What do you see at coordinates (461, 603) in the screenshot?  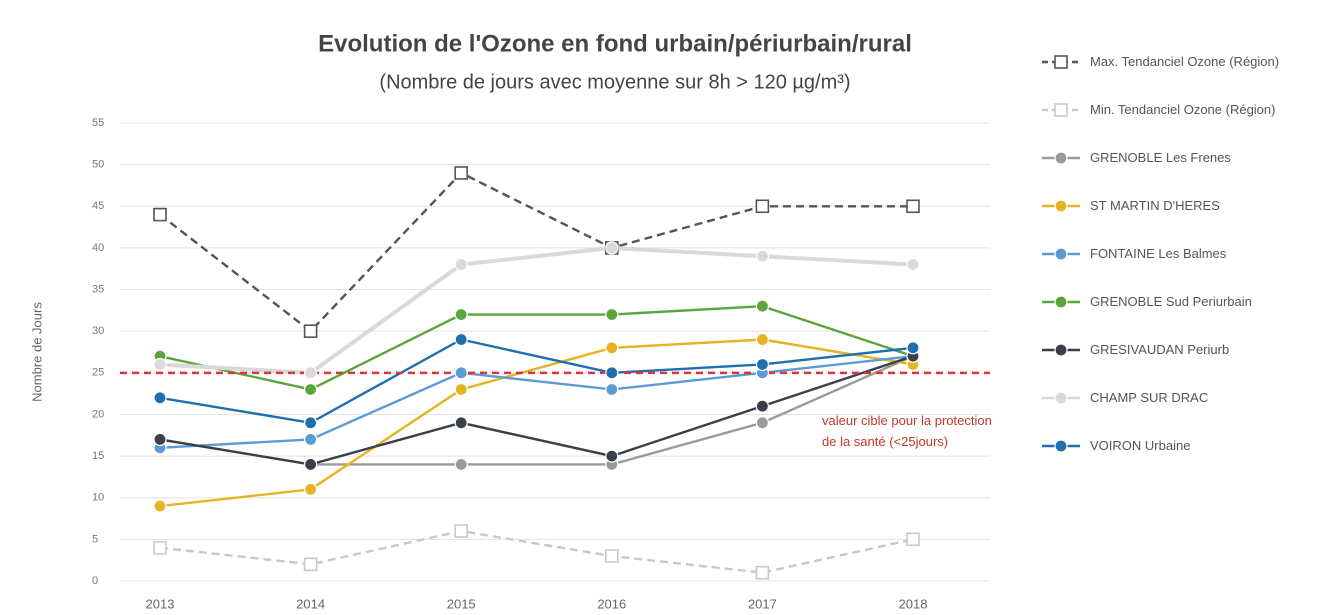 I see `x-tick-label: 2015` at bounding box center [461, 603].